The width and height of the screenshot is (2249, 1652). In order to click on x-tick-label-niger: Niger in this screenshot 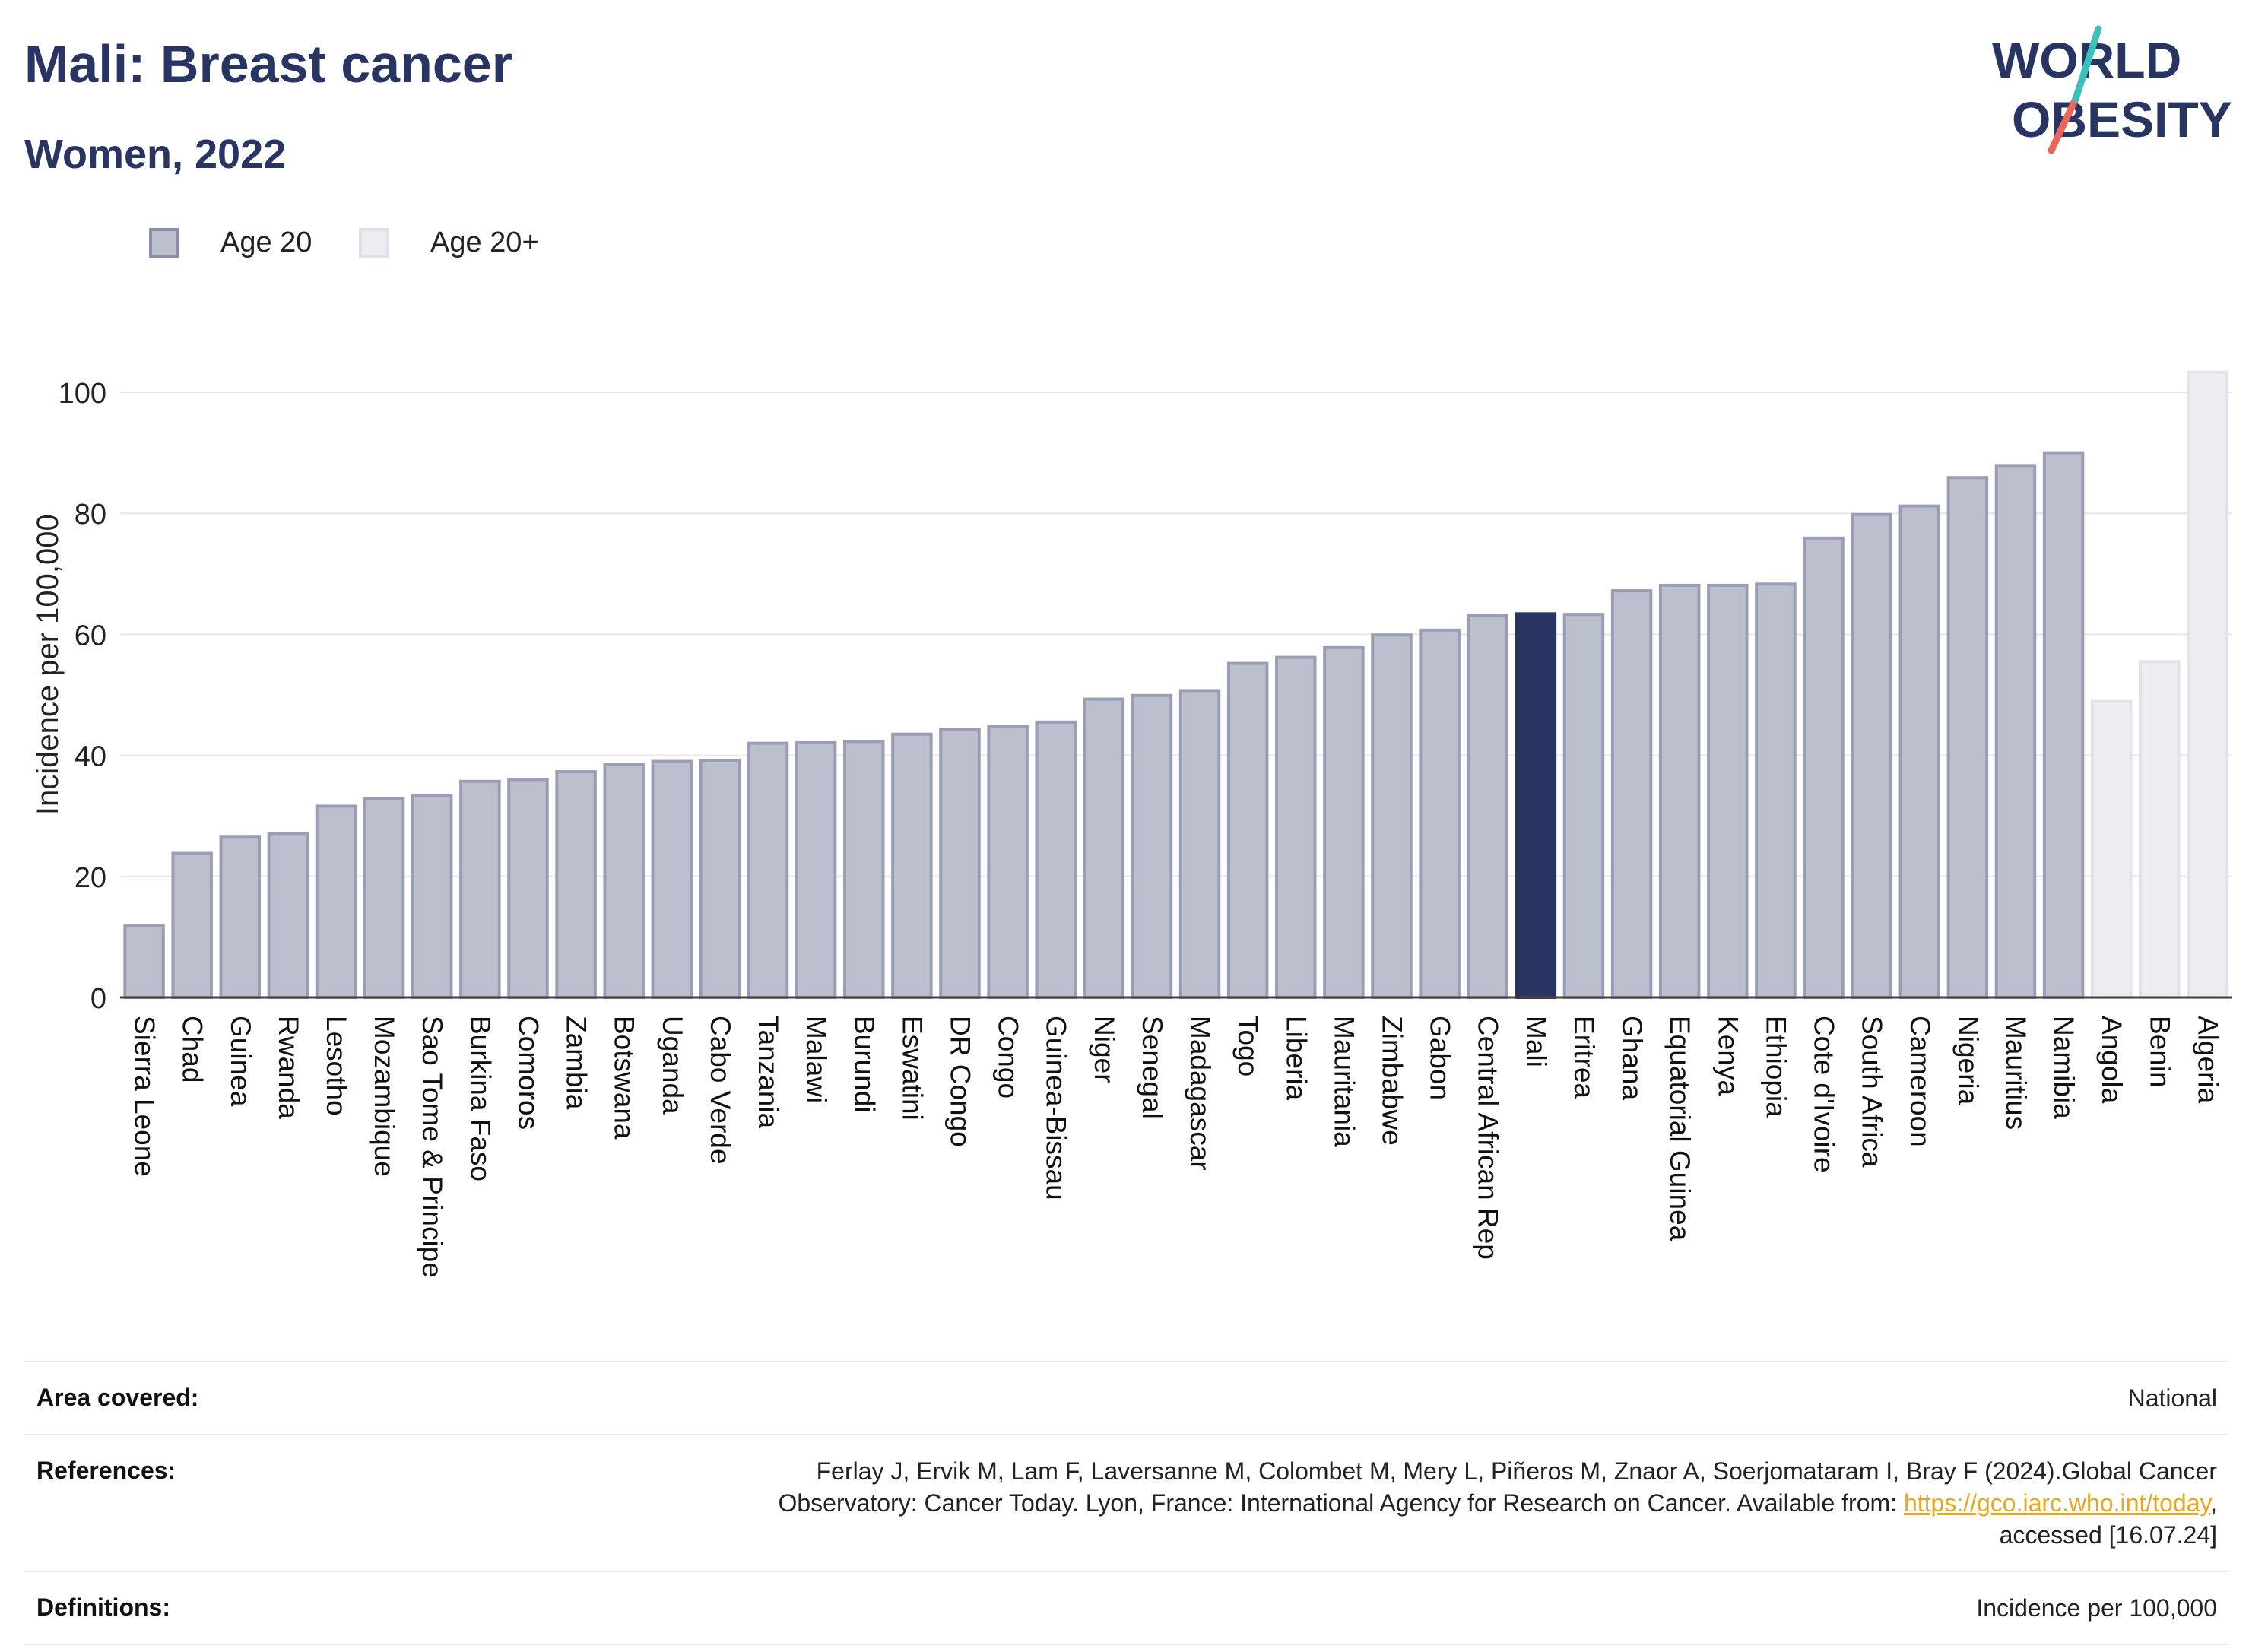, I will do `click(1104, 1049)`.